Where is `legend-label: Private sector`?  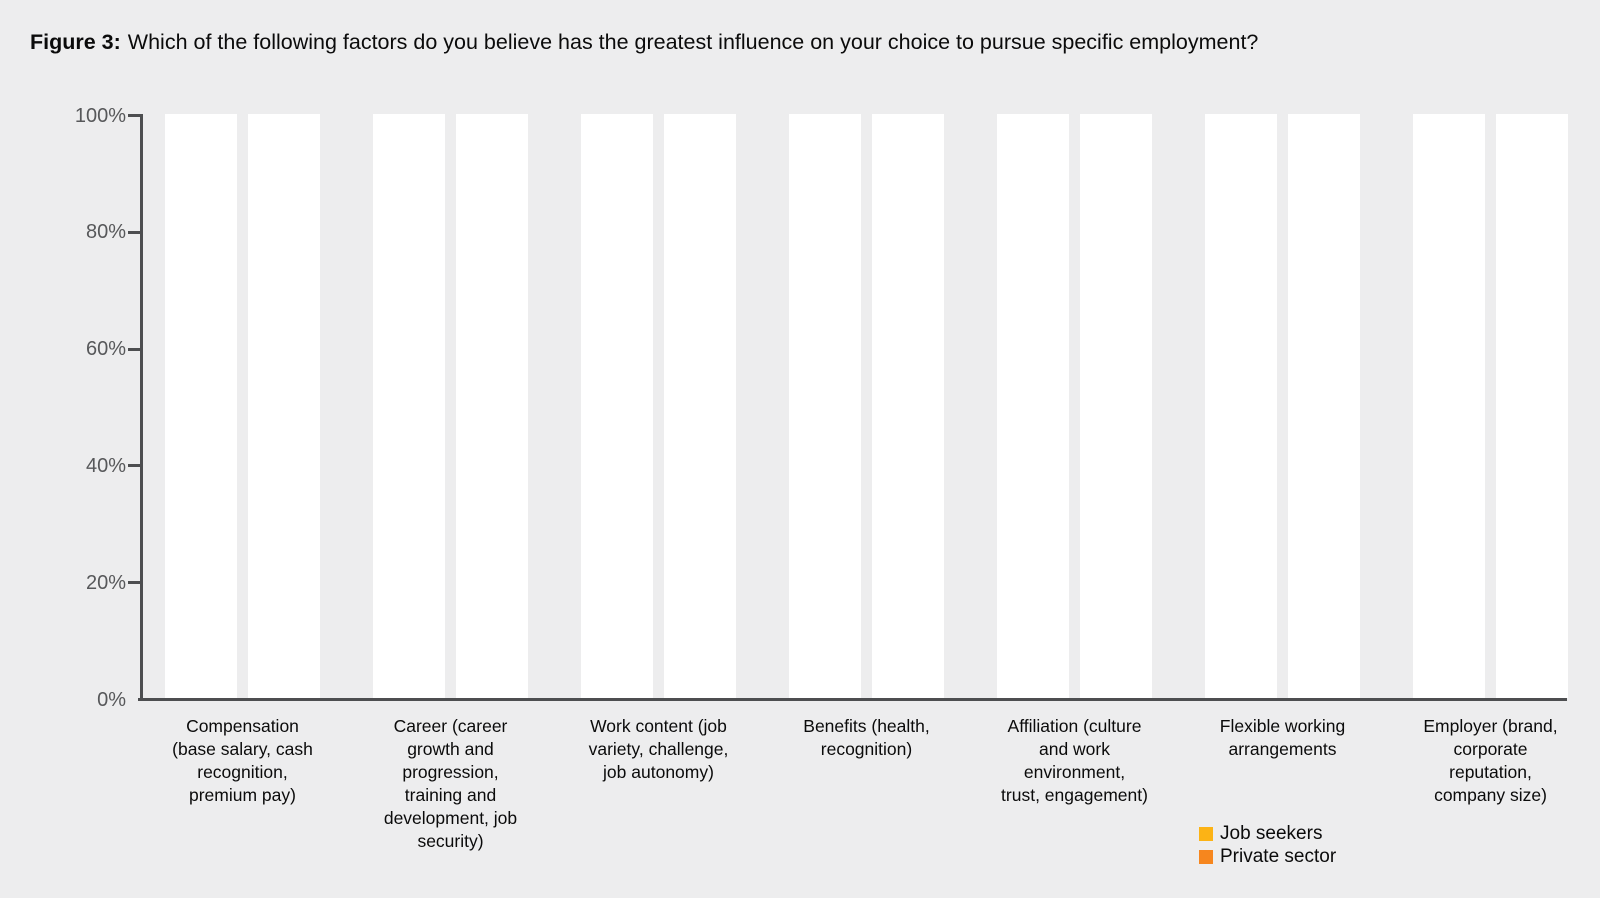
legend-label: Private sector is located at coordinates (1278, 856).